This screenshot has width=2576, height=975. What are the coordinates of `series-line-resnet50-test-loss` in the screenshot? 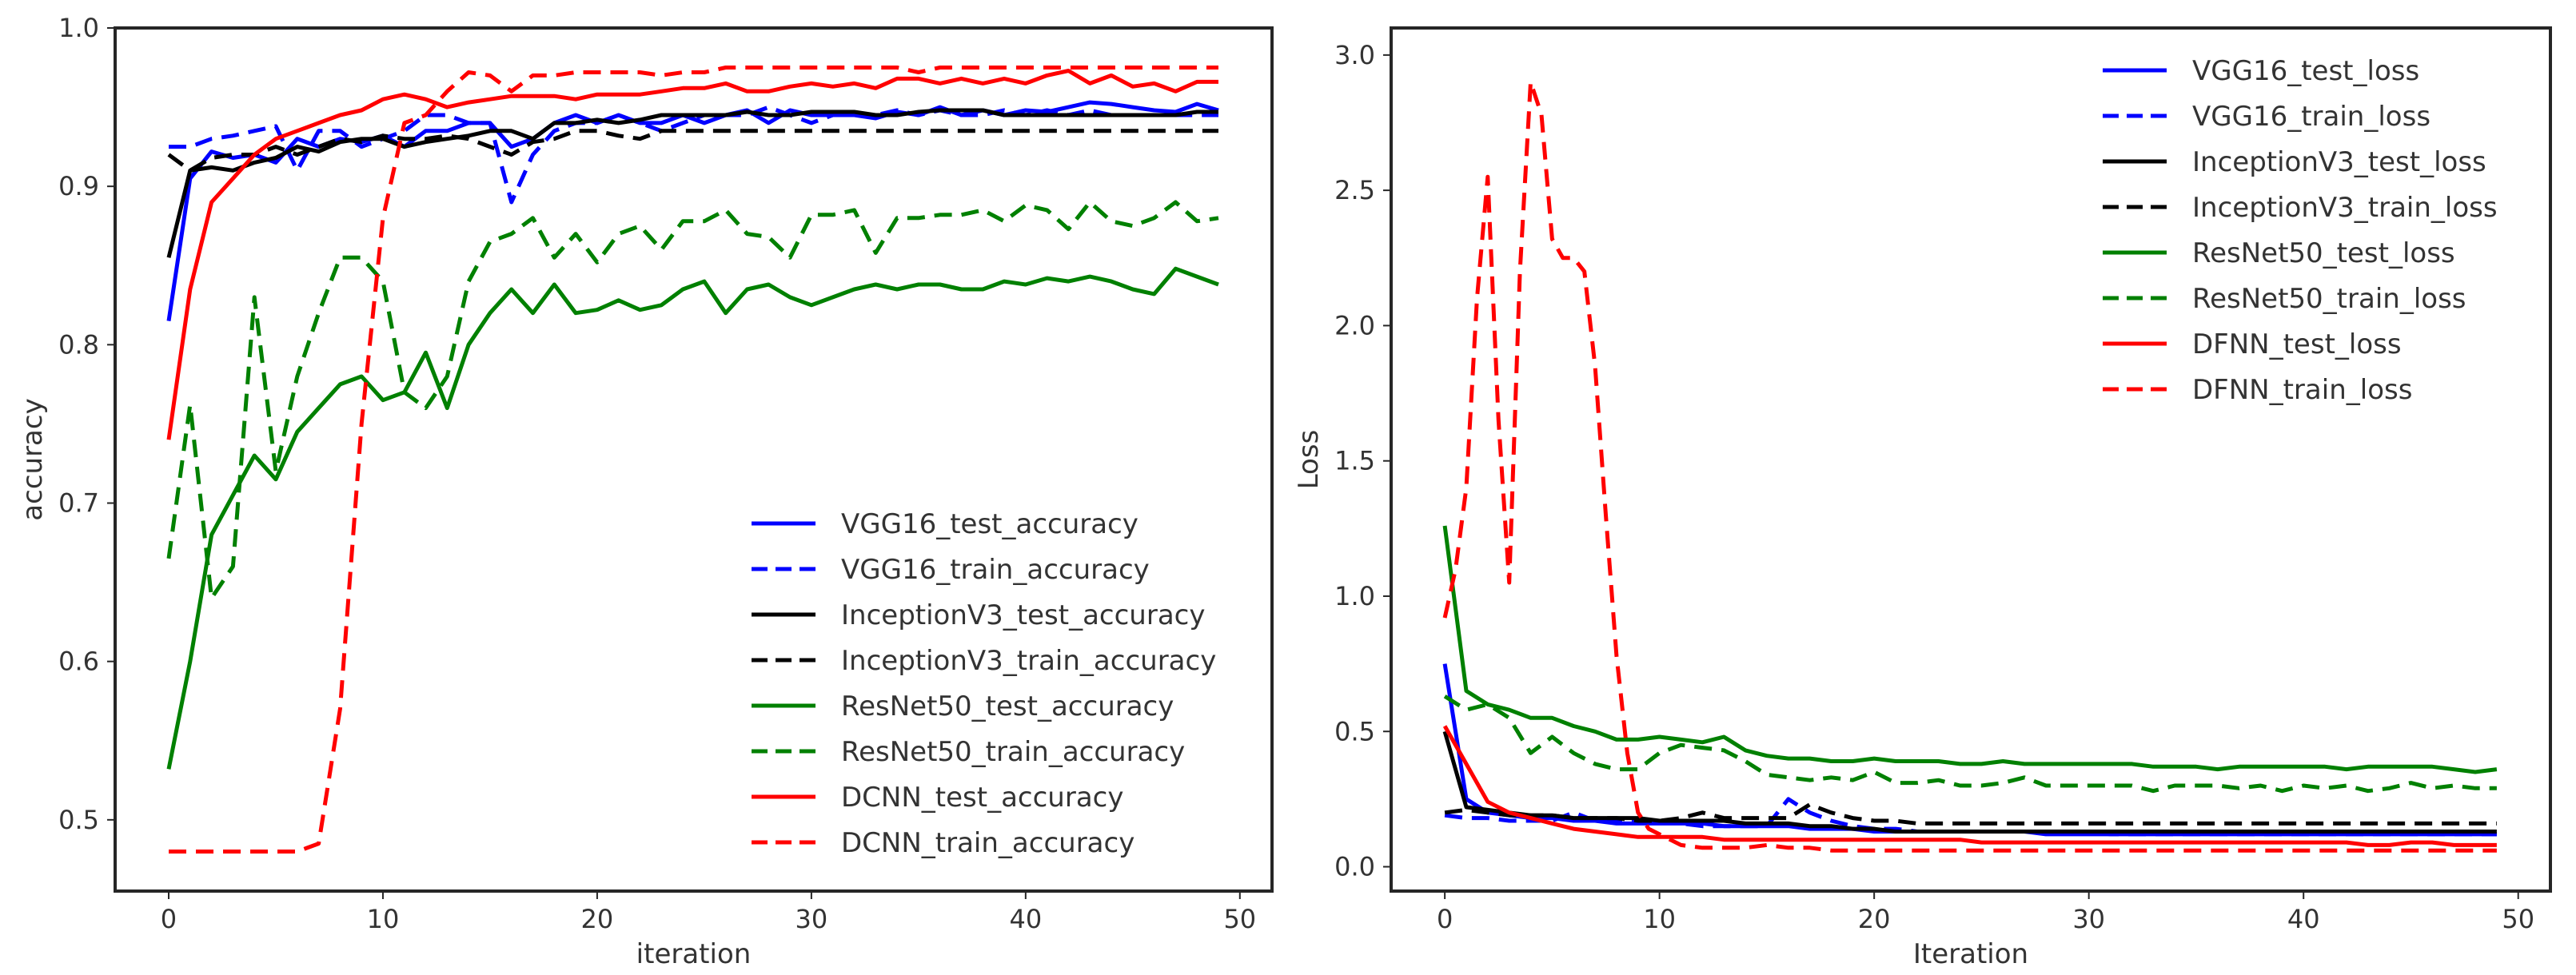 It's located at (1970, 650).